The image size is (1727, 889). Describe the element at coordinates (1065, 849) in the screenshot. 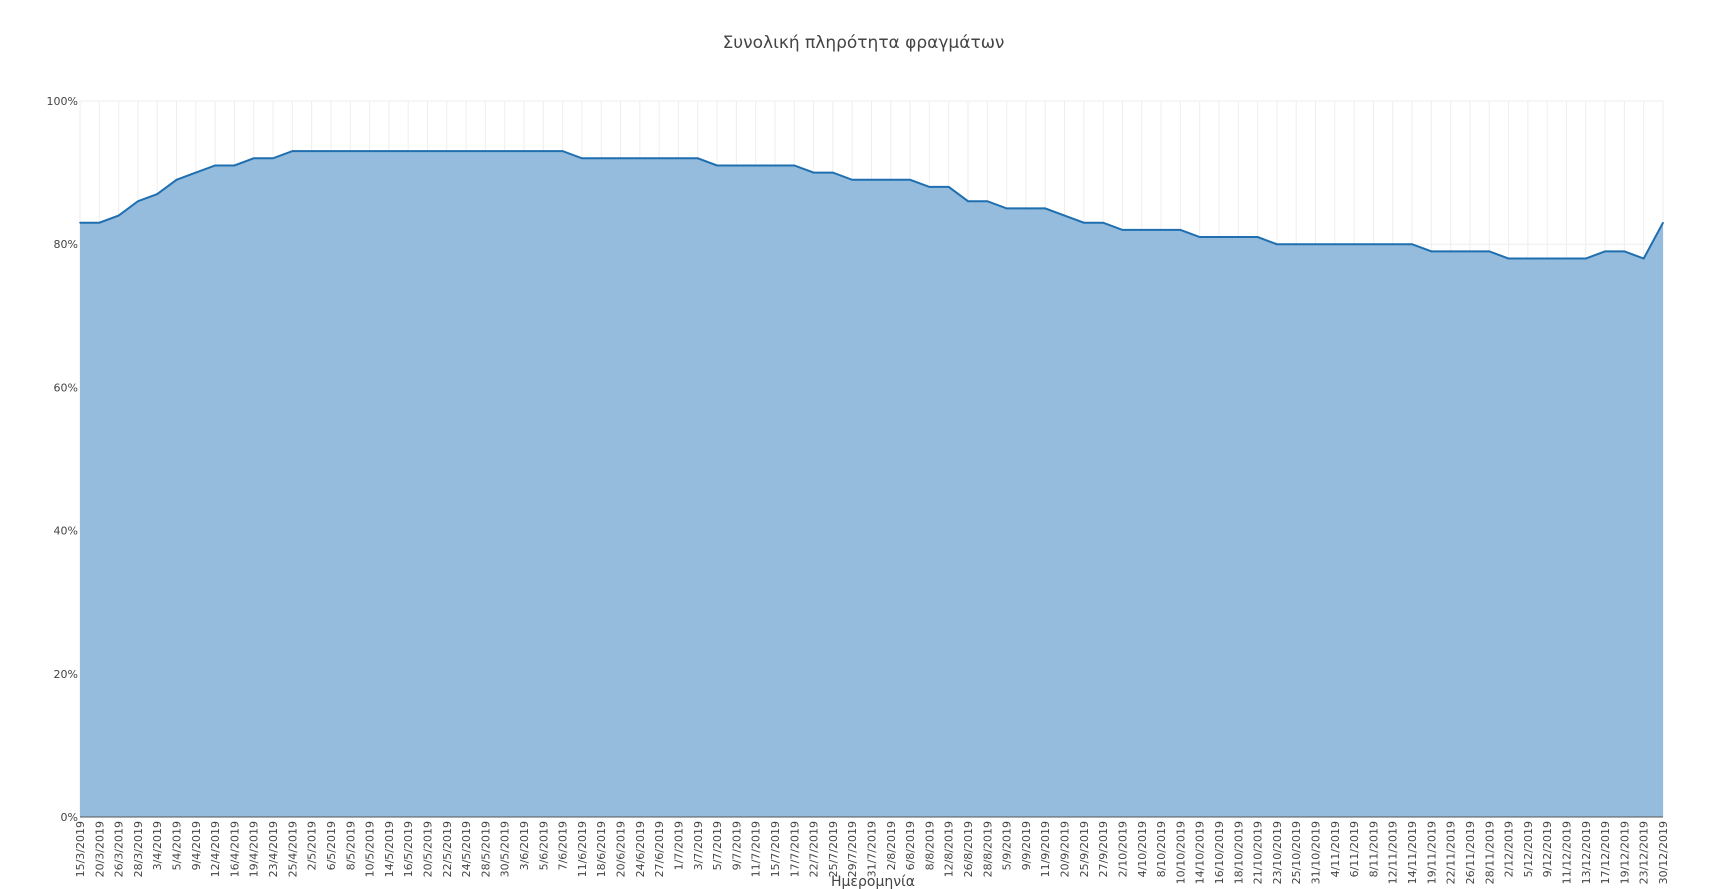

I see `x-tick-label: 20/9/2019` at that location.